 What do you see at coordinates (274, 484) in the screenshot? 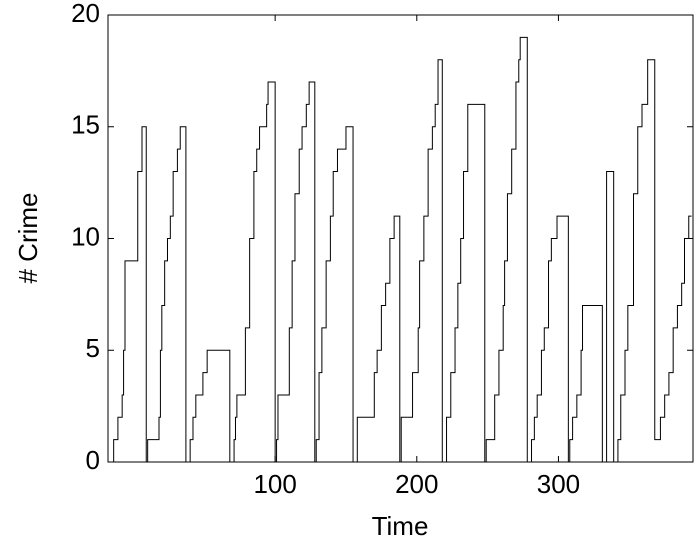
I see `x-tick-label: 100` at bounding box center [274, 484].